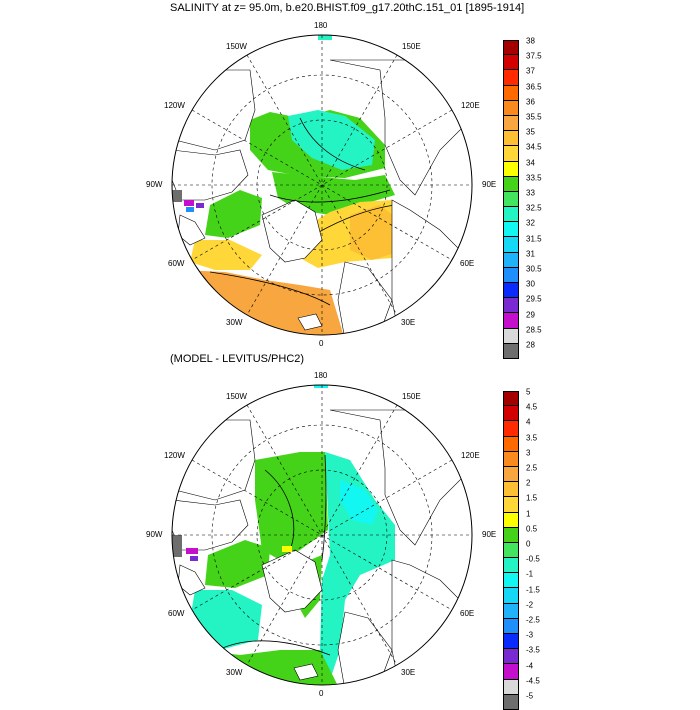  I want to click on colorbar-tick-label: 4, so click(528, 422).